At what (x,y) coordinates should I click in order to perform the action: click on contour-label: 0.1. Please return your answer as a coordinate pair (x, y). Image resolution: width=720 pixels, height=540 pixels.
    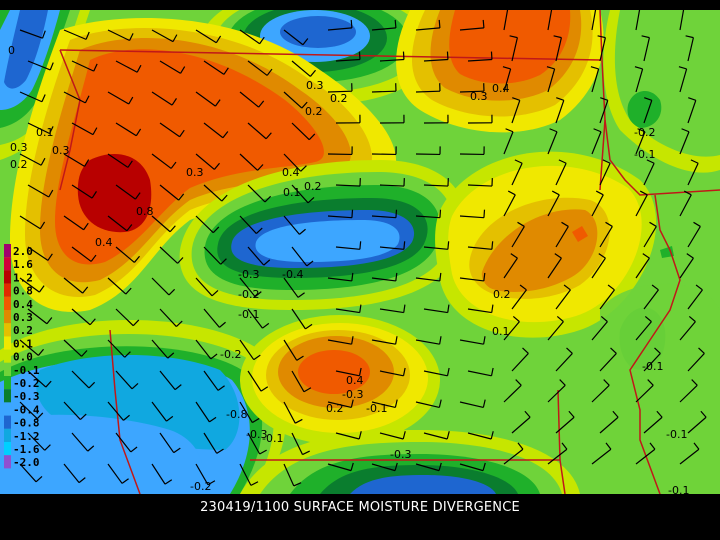
    Looking at the image, I should click on (45, 132).